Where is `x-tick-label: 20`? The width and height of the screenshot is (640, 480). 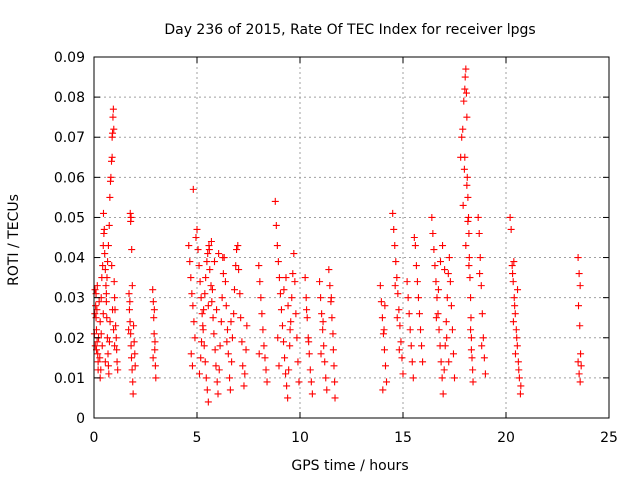 x-tick-label: 20 is located at coordinates (506, 438).